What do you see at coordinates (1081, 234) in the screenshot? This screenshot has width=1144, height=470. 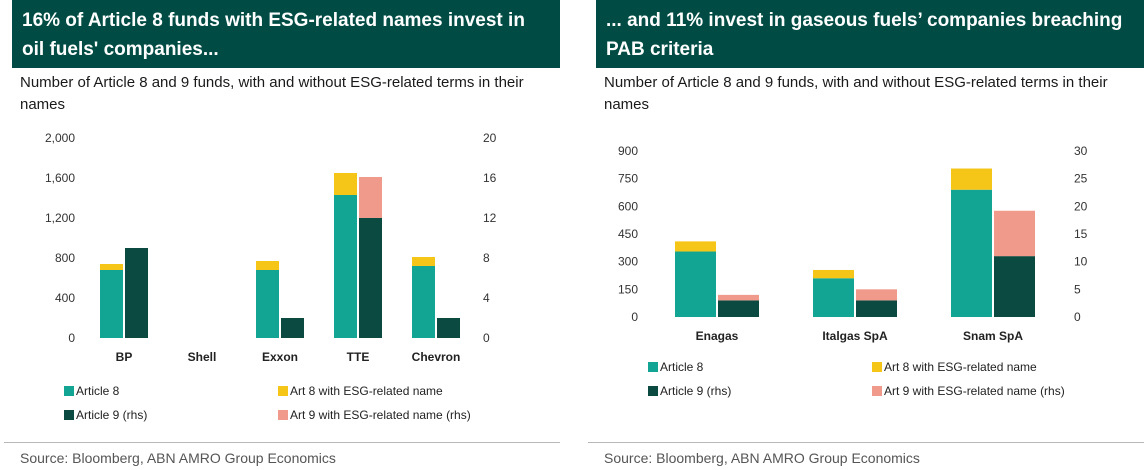 I see `y2-tick-label: 15` at bounding box center [1081, 234].